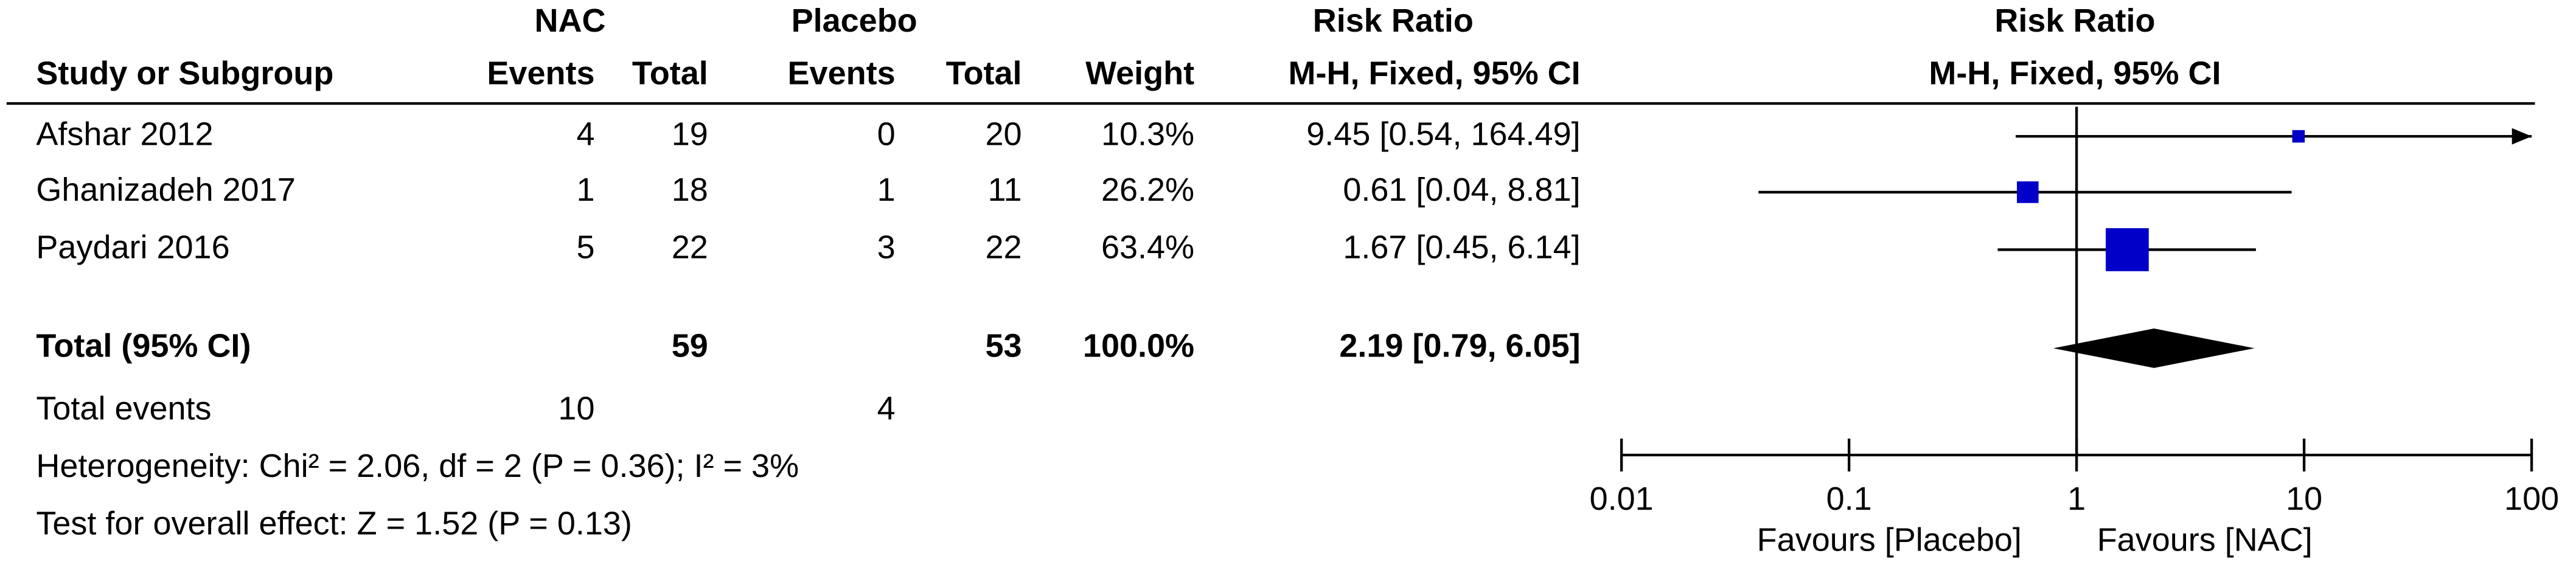 The width and height of the screenshot is (2576, 570). I want to click on cell: 20, so click(1003, 134).